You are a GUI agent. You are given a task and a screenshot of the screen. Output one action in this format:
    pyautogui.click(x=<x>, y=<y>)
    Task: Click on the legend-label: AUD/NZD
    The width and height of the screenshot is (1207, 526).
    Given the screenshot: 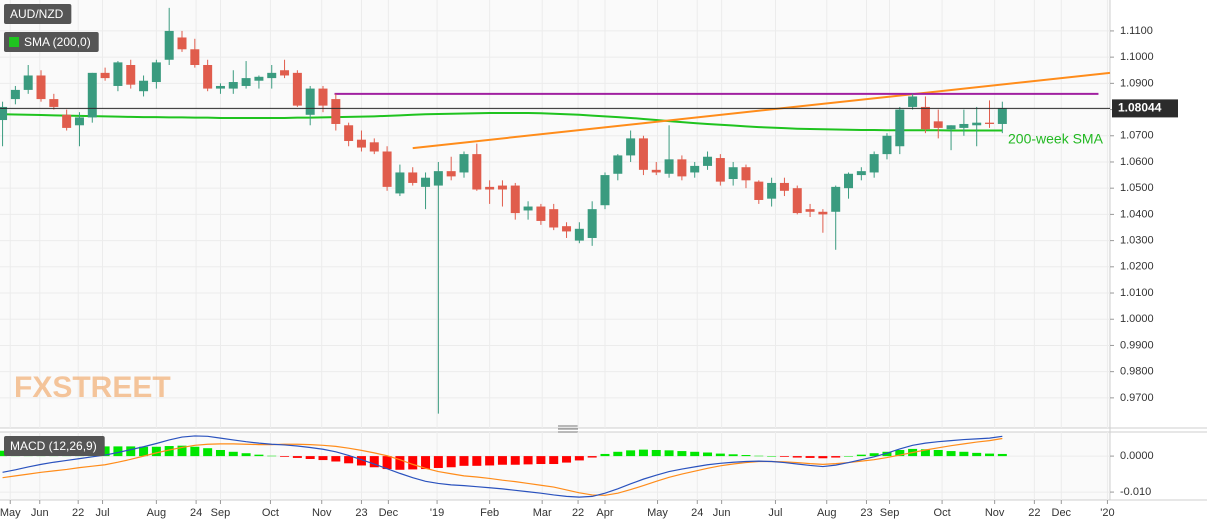 What is the action you would take?
    pyautogui.click(x=37, y=14)
    